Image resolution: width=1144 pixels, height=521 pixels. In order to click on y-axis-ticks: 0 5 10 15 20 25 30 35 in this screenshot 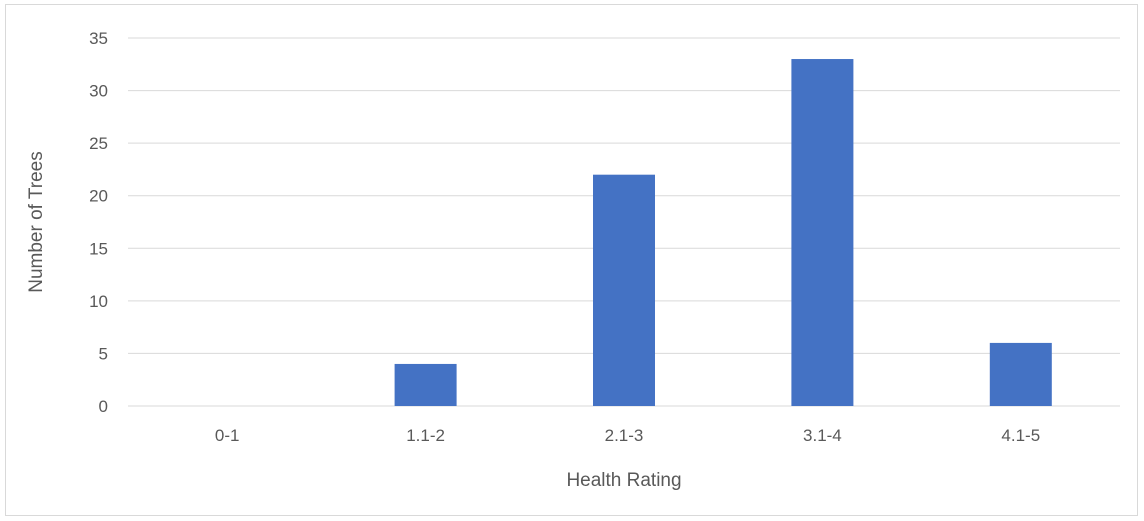, I will do `click(98, 222)`.